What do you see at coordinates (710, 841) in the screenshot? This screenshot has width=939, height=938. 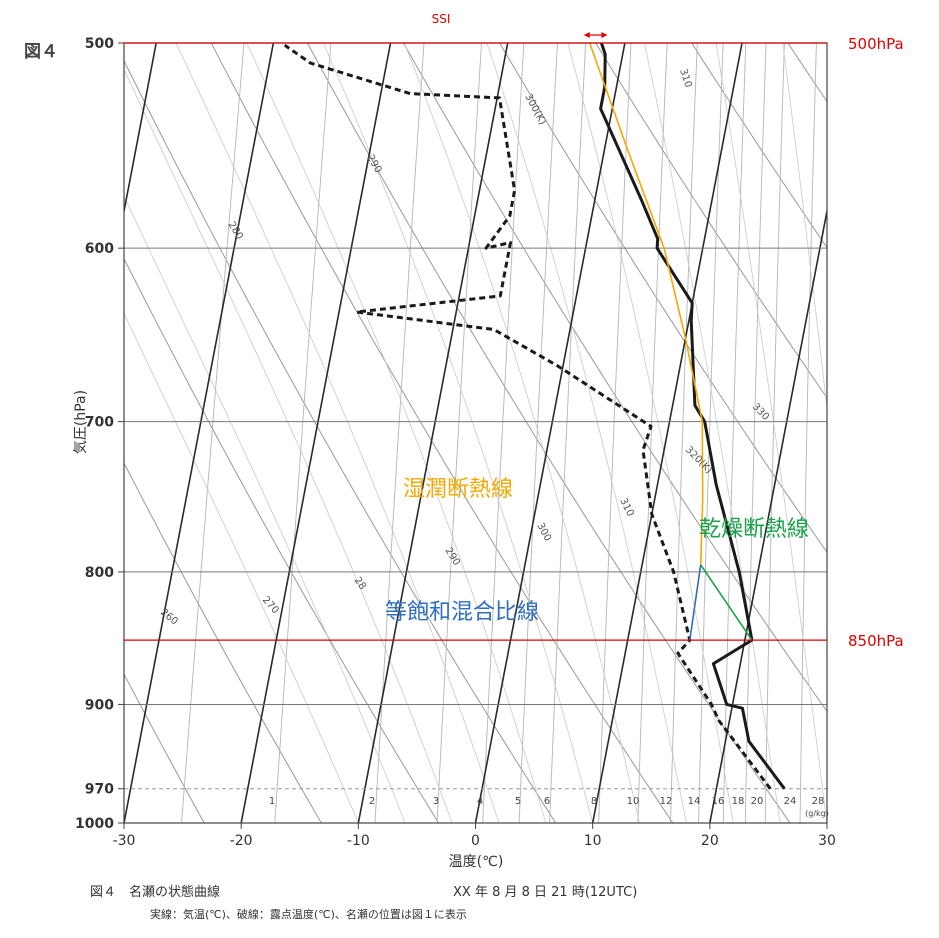 I see `x-tick-label: 20` at bounding box center [710, 841].